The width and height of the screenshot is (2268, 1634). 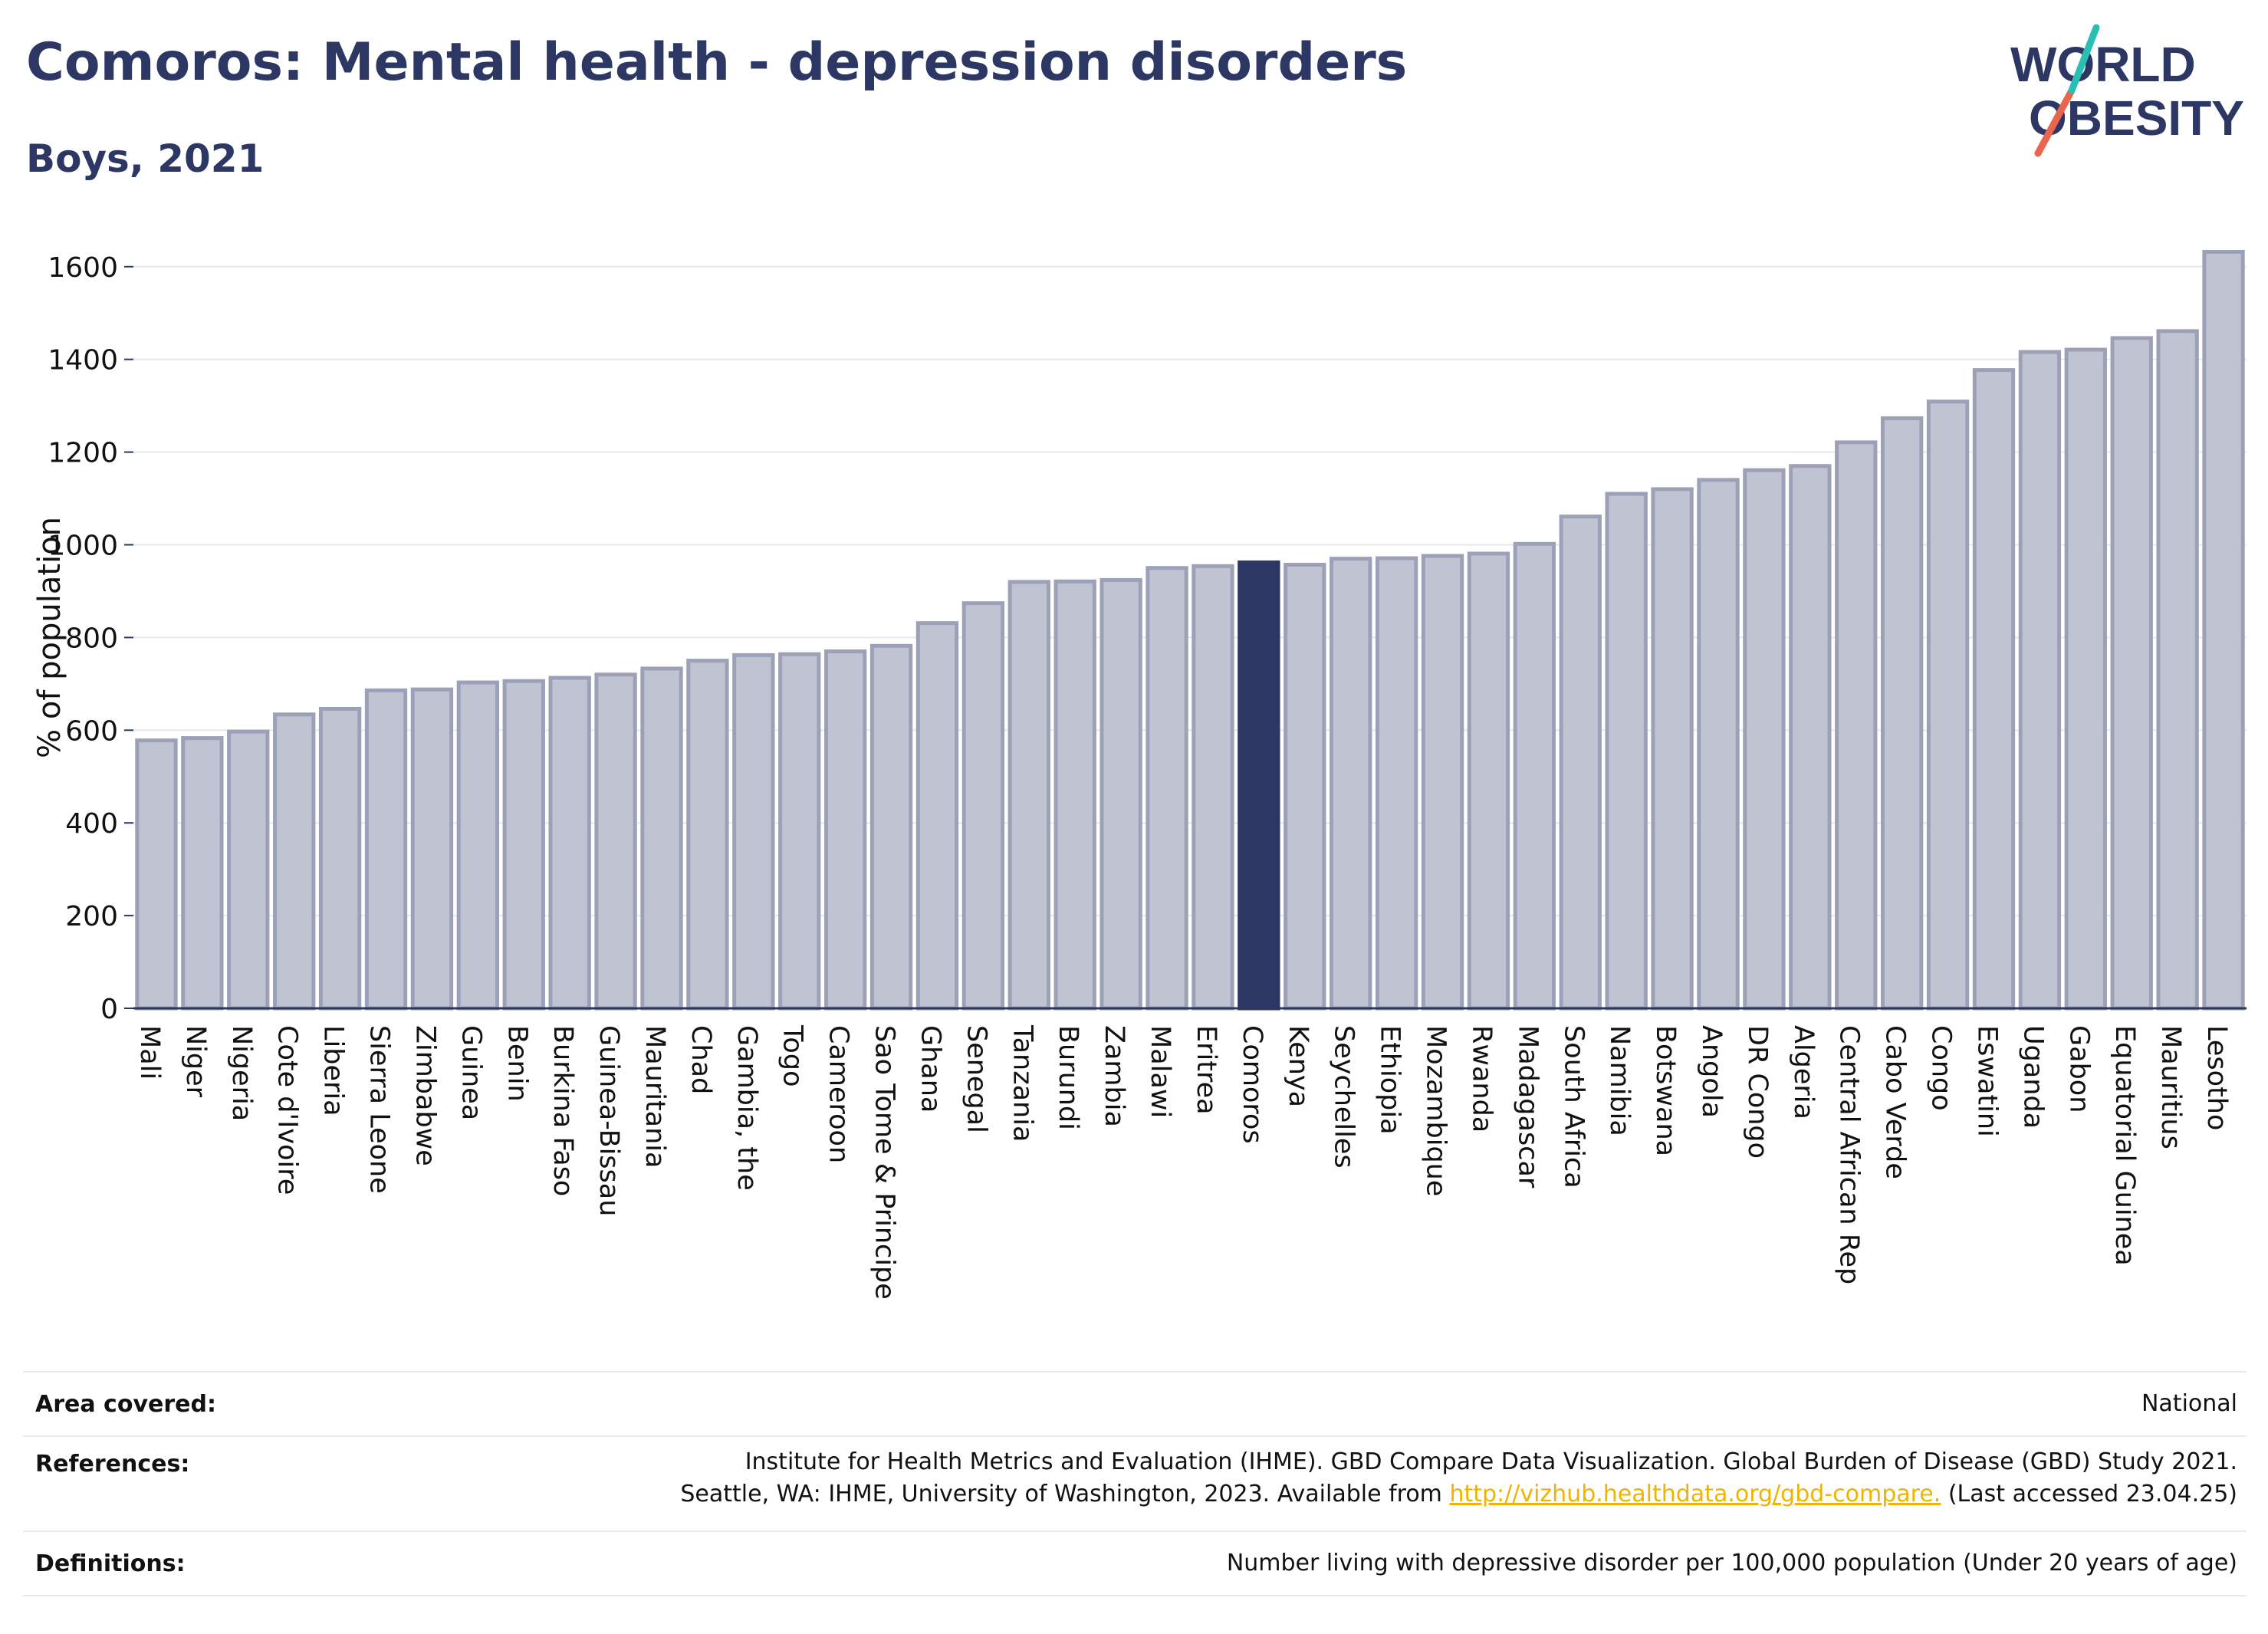 What do you see at coordinates (1580, 763) in the screenshot?
I see `bar-south-africa` at bounding box center [1580, 763].